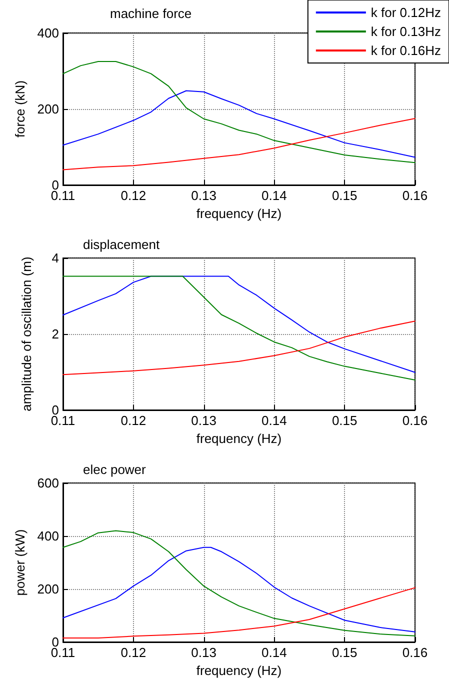  Describe the element at coordinates (55, 334) in the screenshot. I see `y-tick-label: 2` at that location.